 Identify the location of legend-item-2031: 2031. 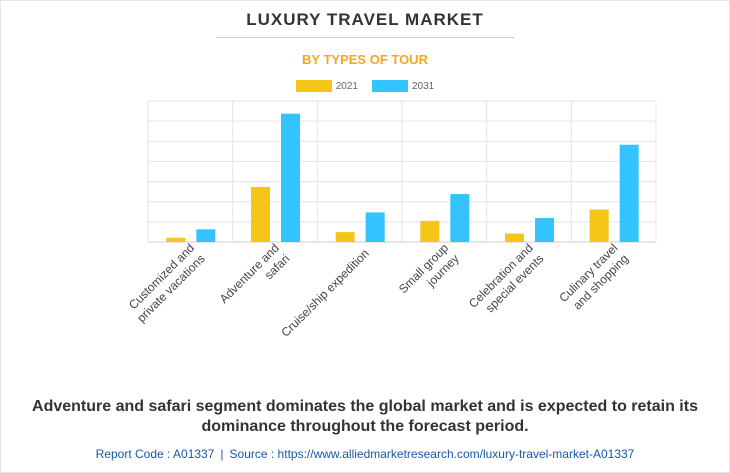
(403, 86).